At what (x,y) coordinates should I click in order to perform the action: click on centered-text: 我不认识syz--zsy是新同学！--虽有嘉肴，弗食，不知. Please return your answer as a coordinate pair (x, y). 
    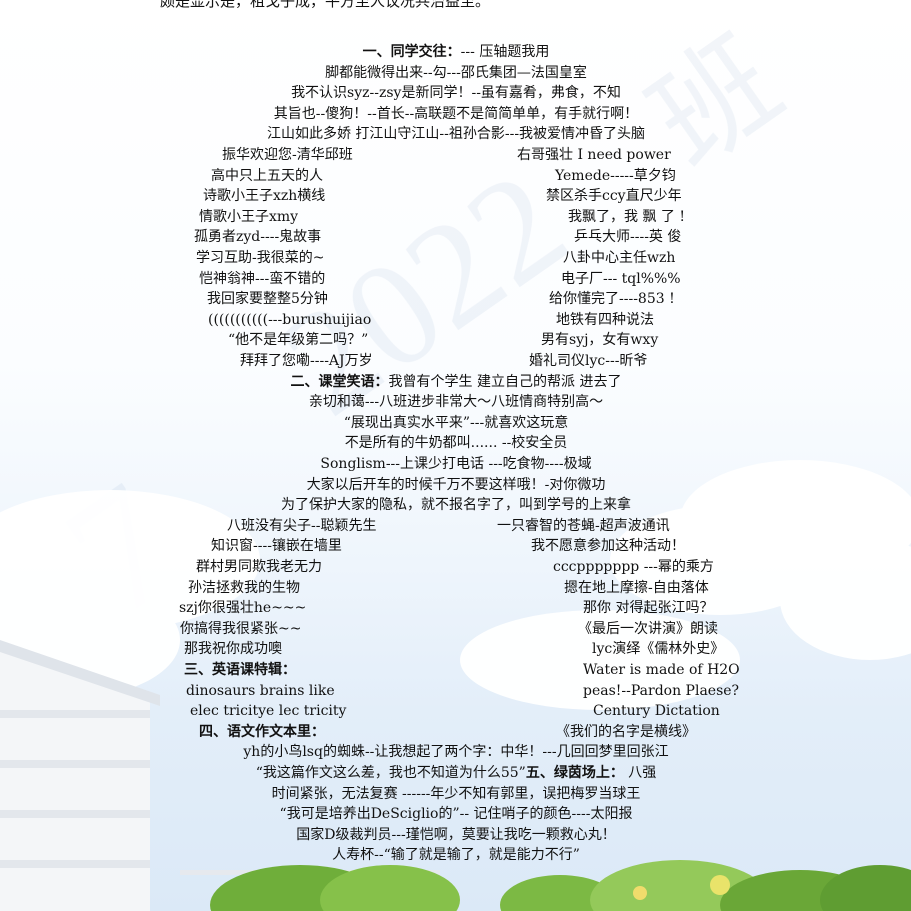
    Looking at the image, I should click on (456, 93).